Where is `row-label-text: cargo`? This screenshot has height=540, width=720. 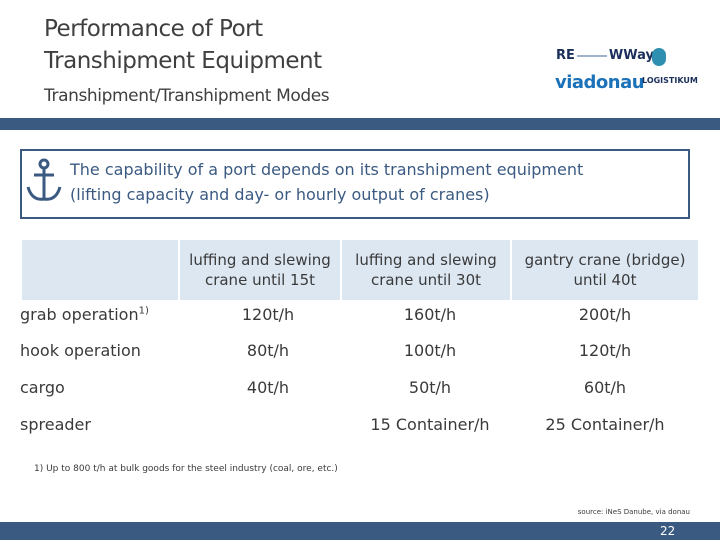 row-label-text: cargo is located at coordinates (42, 387).